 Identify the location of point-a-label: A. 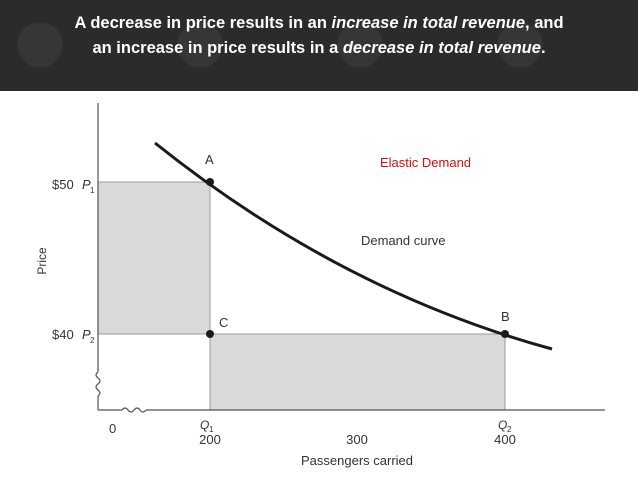
(209, 159).